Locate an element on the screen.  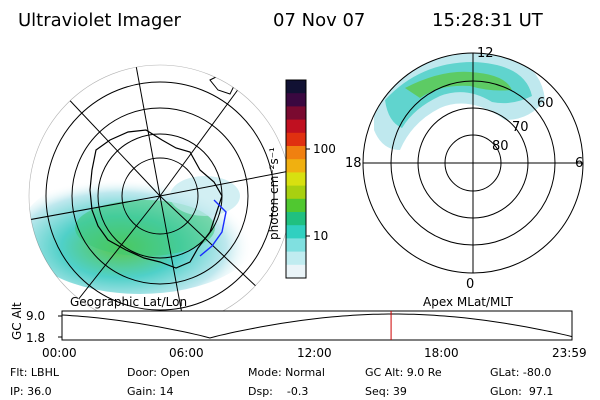
mlt-label-12: 12 is located at coordinates (485, 53).